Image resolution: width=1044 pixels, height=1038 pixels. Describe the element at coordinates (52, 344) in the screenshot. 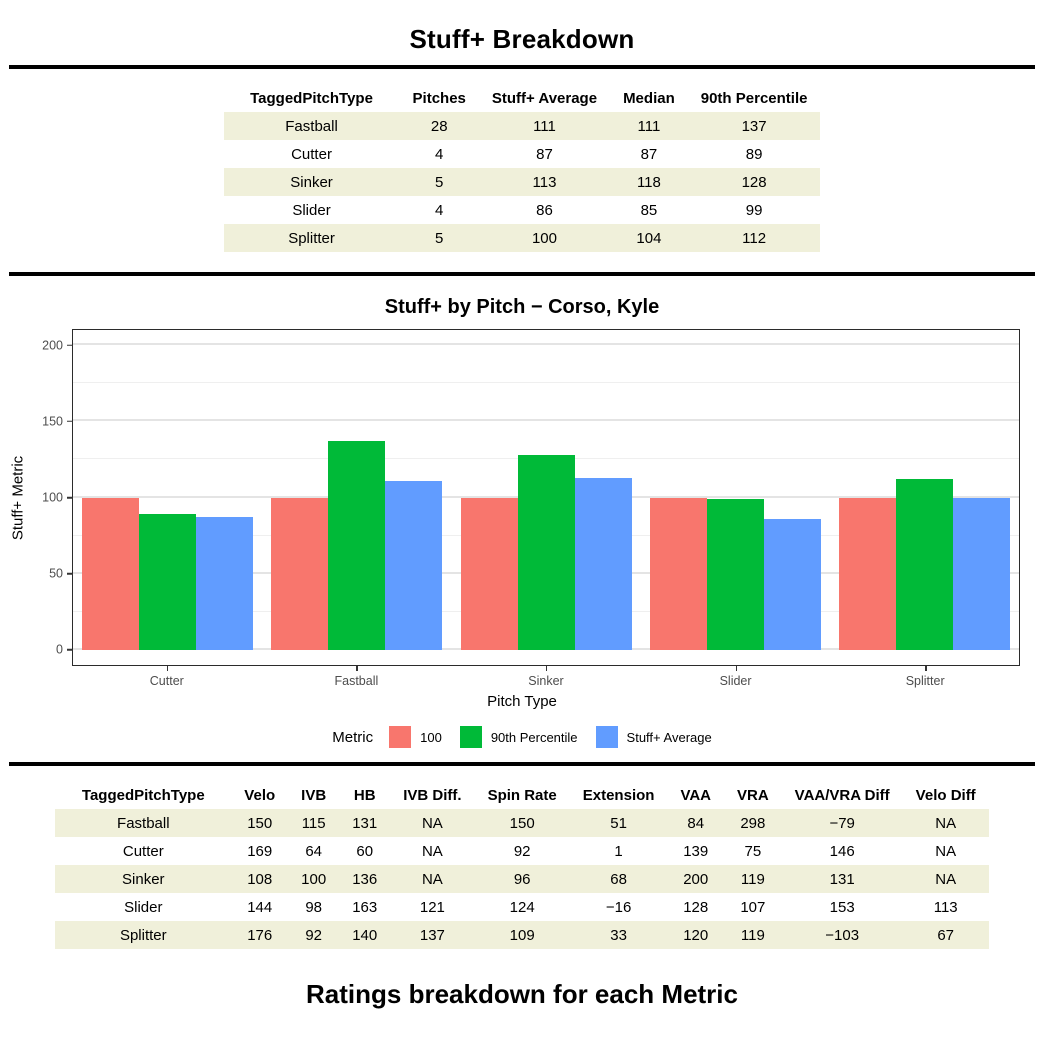

I see `y-tick-label: 200` at that location.